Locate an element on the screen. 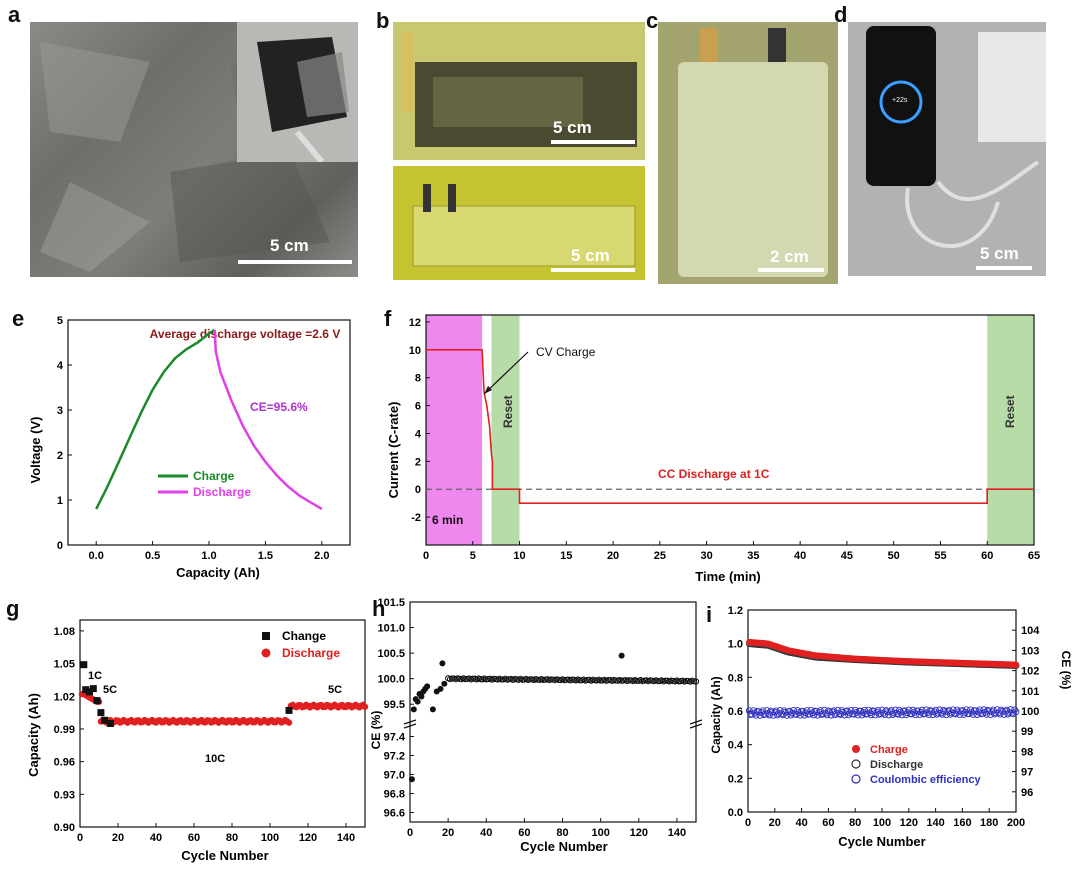 This screenshot has width=1080, height=873. h-xtick-label: 100 is located at coordinates (600, 833).